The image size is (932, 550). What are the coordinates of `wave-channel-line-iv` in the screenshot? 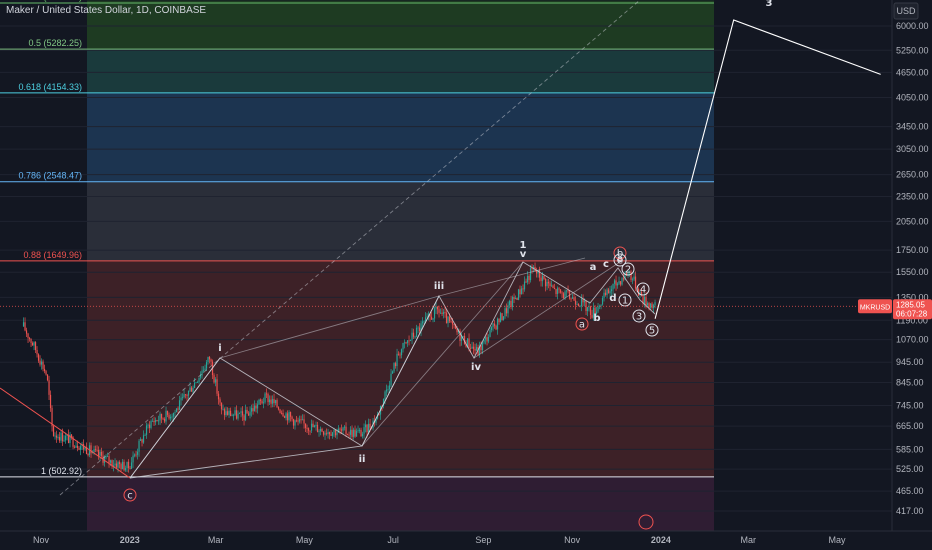 It's located at (547, 310).